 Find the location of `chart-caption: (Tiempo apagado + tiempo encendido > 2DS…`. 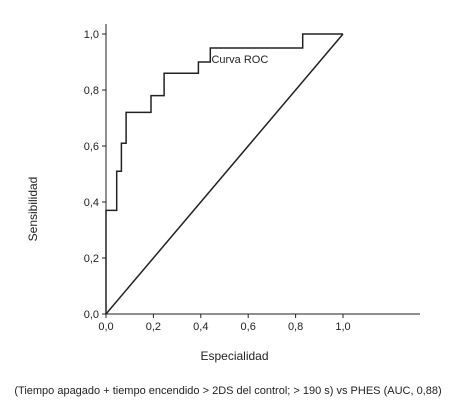

chart-caption: (Tiempo apagado + tiempo encendido > 2DS… is located at coordinates (228, 391).